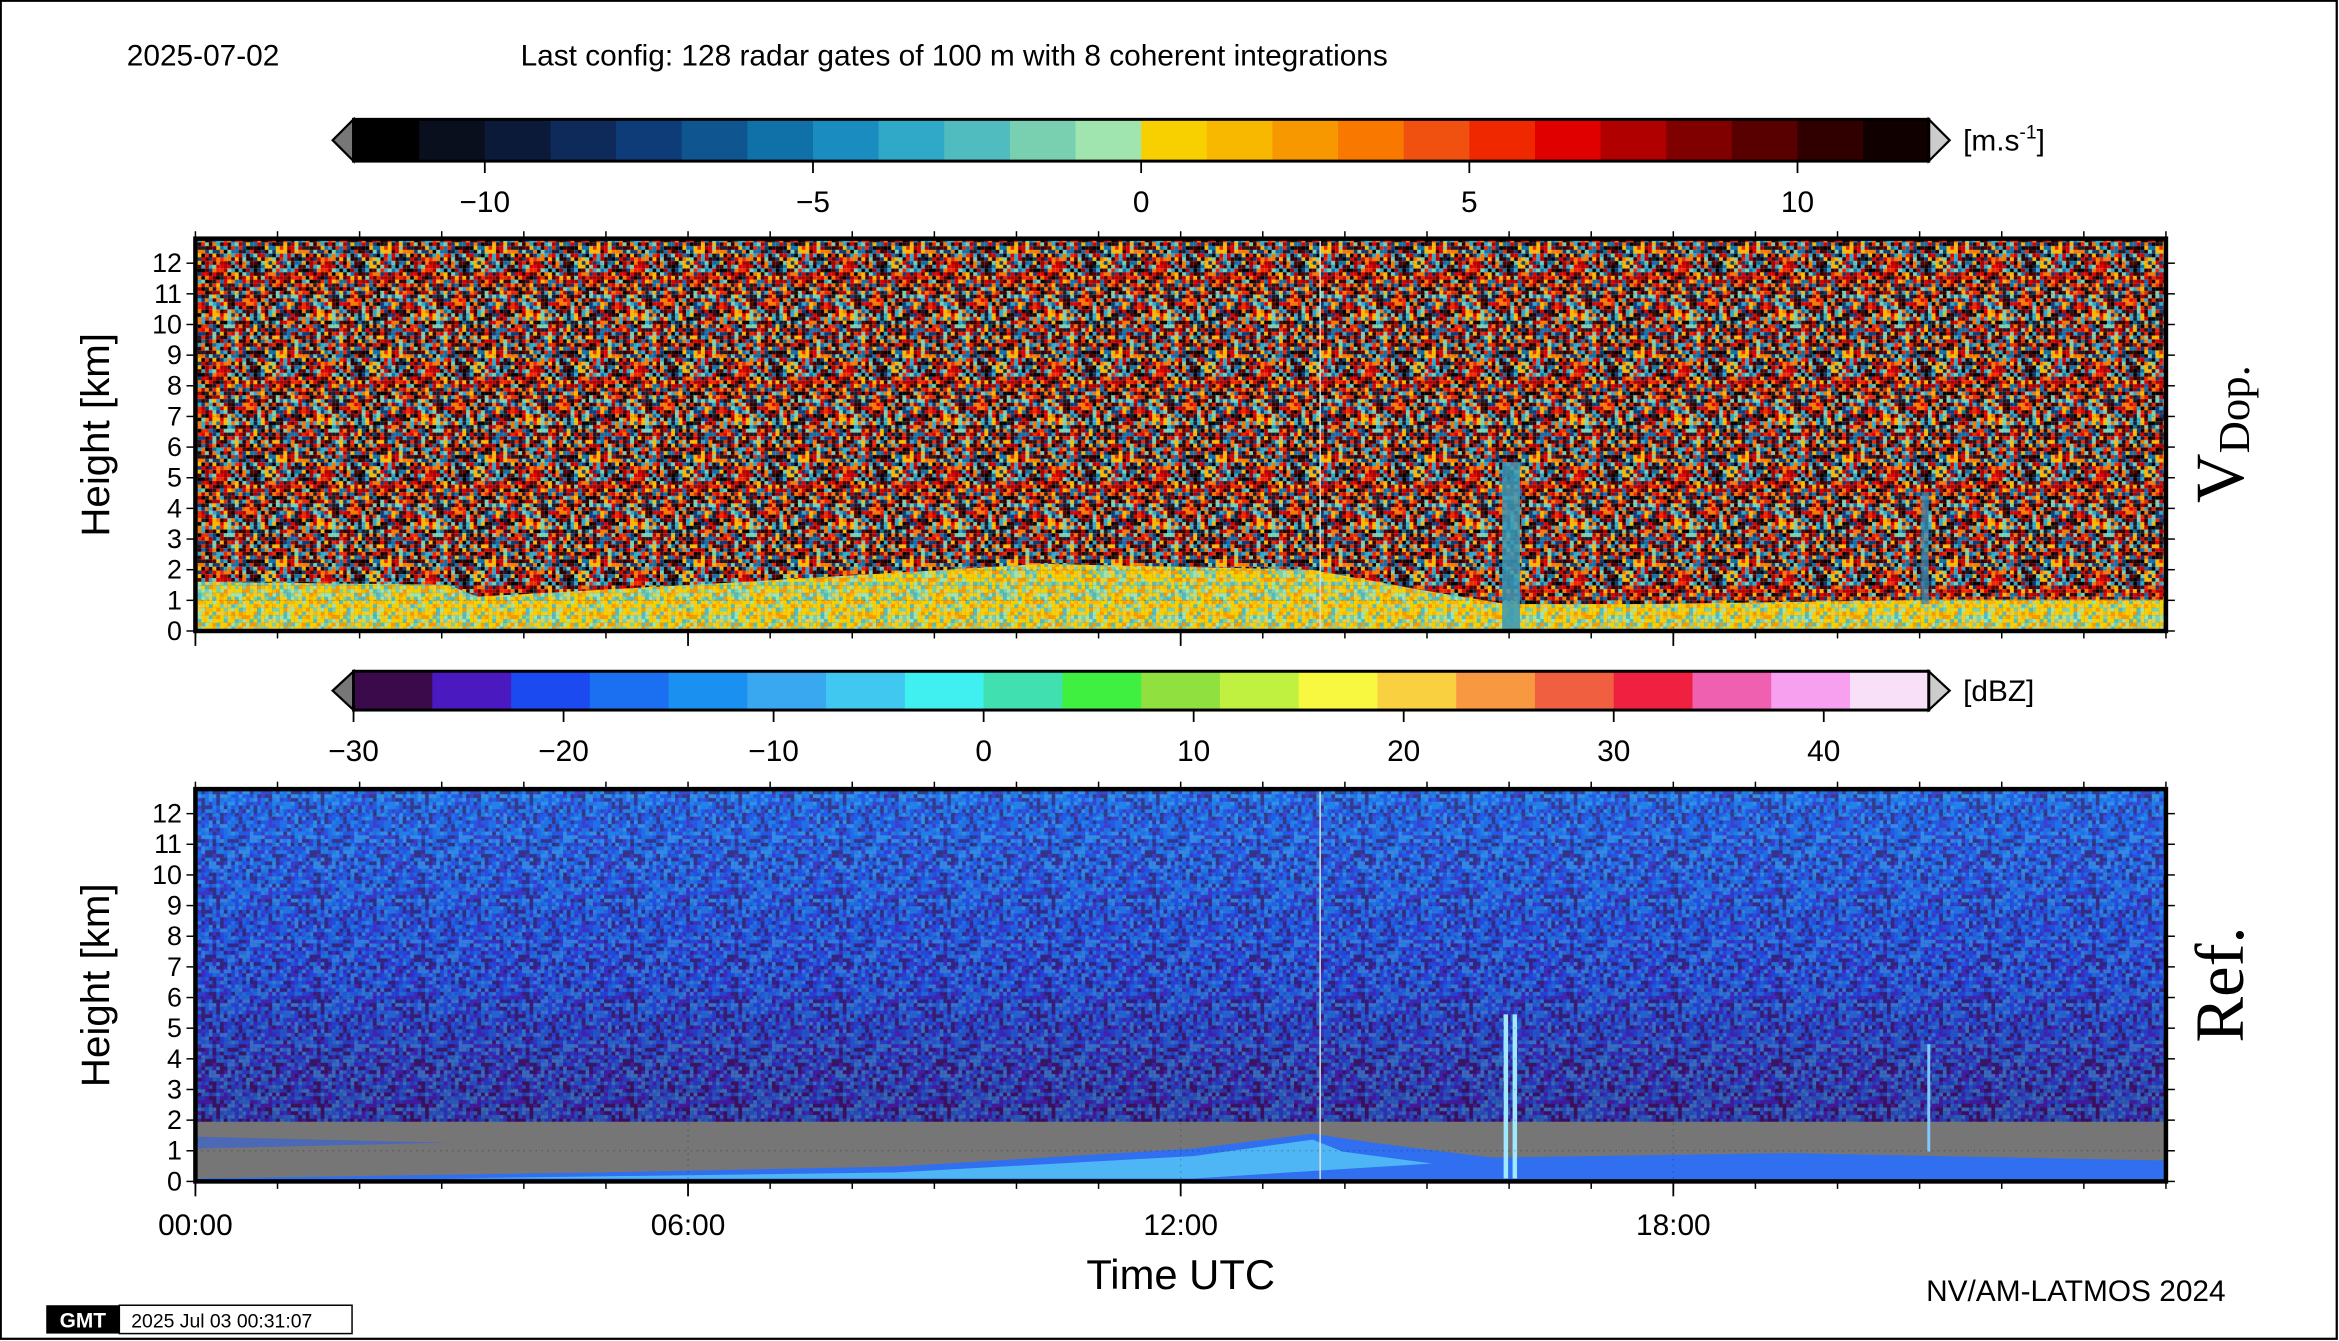  What do you see at coordinates (2027, 133) in the screenshot?
I see `unit-exponent: -1` at bounding box center [2027, 133].